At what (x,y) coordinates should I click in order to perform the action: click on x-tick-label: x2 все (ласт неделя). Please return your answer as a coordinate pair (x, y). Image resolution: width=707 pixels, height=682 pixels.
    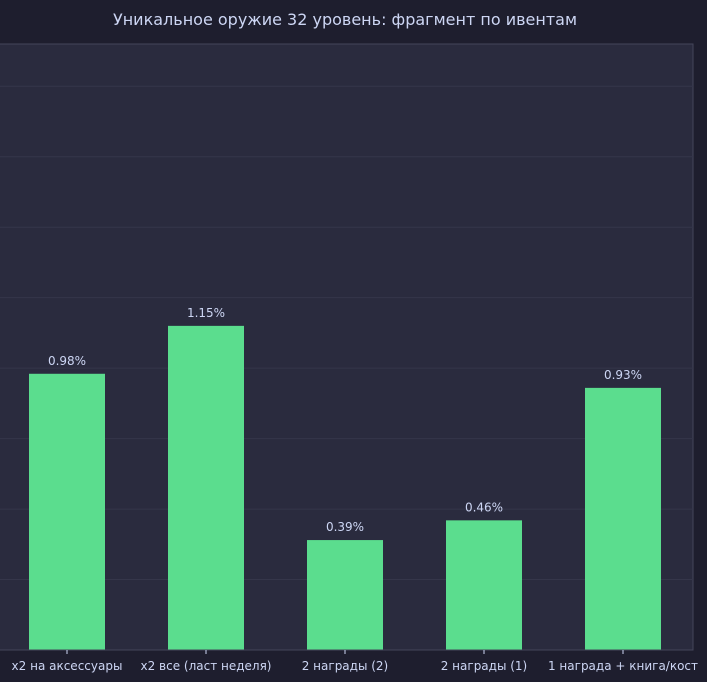
    Looking at the image, I should click on (205, 666).